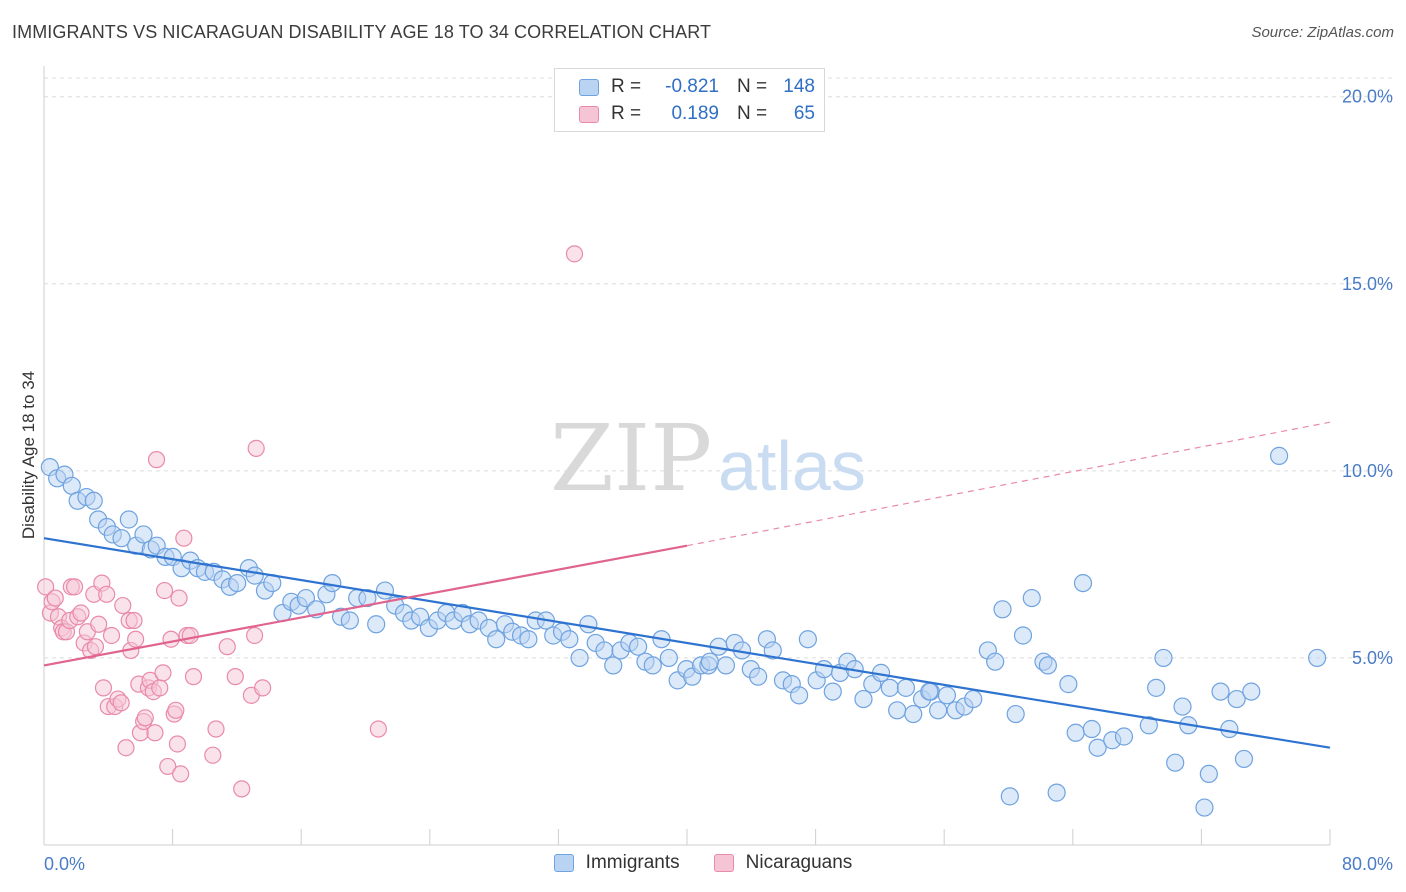  I want to click on nicaraguans-legend-swatch, so click(723, 863).